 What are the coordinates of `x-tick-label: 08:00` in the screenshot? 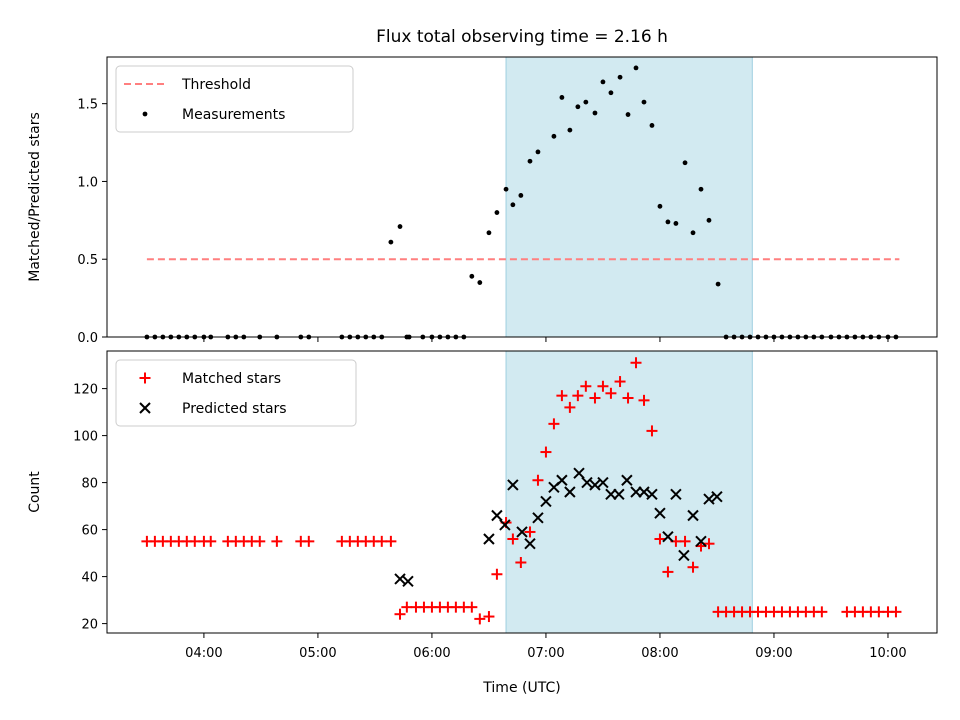 It's located at (659, 653).